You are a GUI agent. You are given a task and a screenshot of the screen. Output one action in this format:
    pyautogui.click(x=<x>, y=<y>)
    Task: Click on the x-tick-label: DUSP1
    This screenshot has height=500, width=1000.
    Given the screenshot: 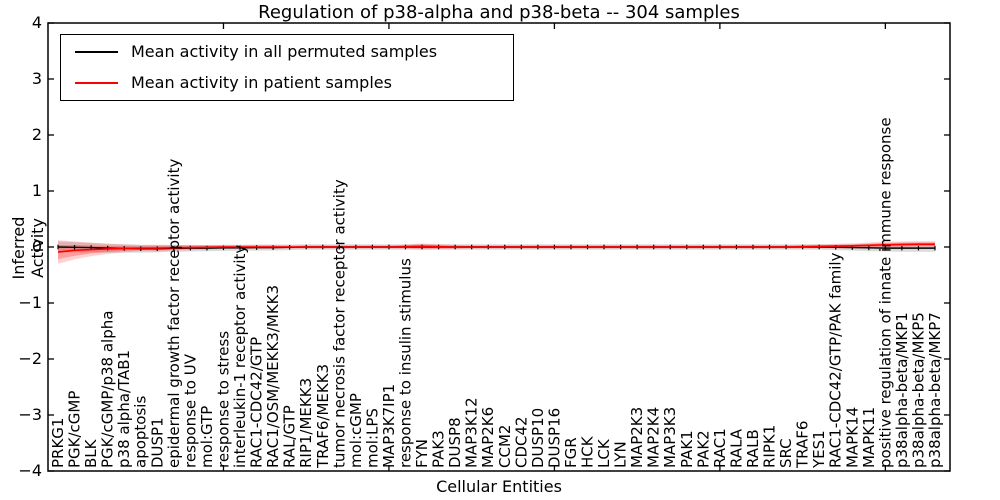 What is the action you would take?
    pyautogui.click(x=157, y=442)
    